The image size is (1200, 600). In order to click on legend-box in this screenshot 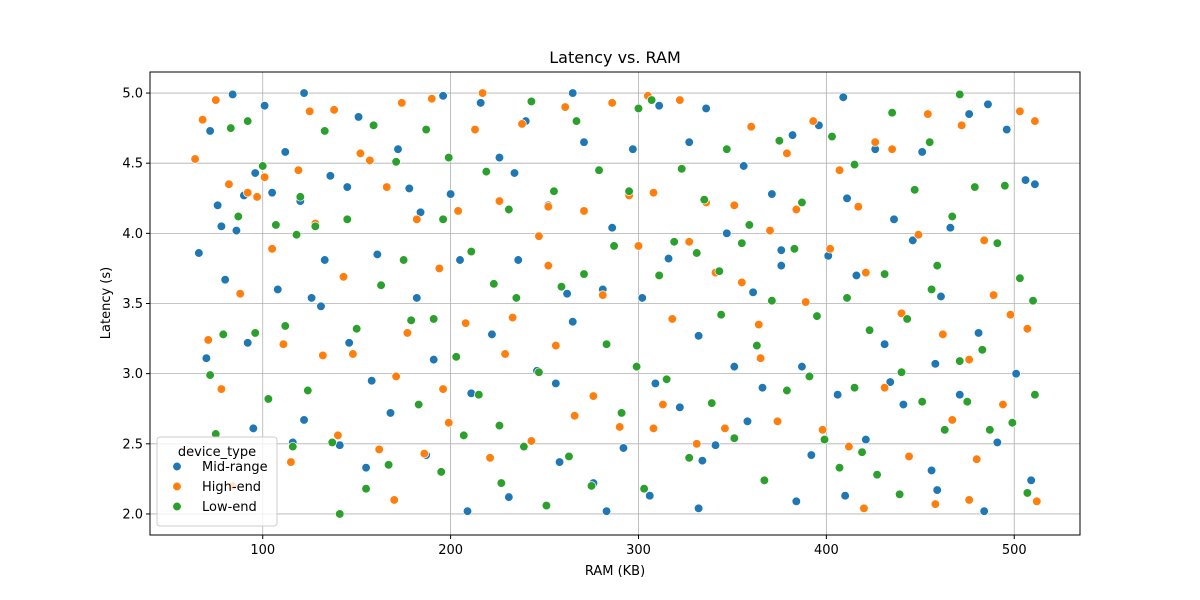, I will do `click(217, 481)`.